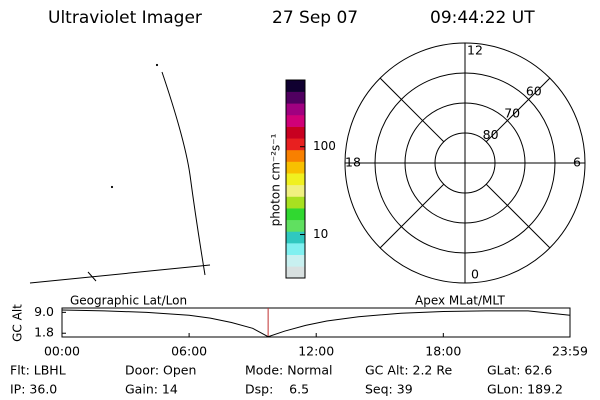  What do you see at coordinates (408, 370) in the screenshot?
I see `status-field: GC Alt: 2.2 Re` at bounding box center [408, 370].